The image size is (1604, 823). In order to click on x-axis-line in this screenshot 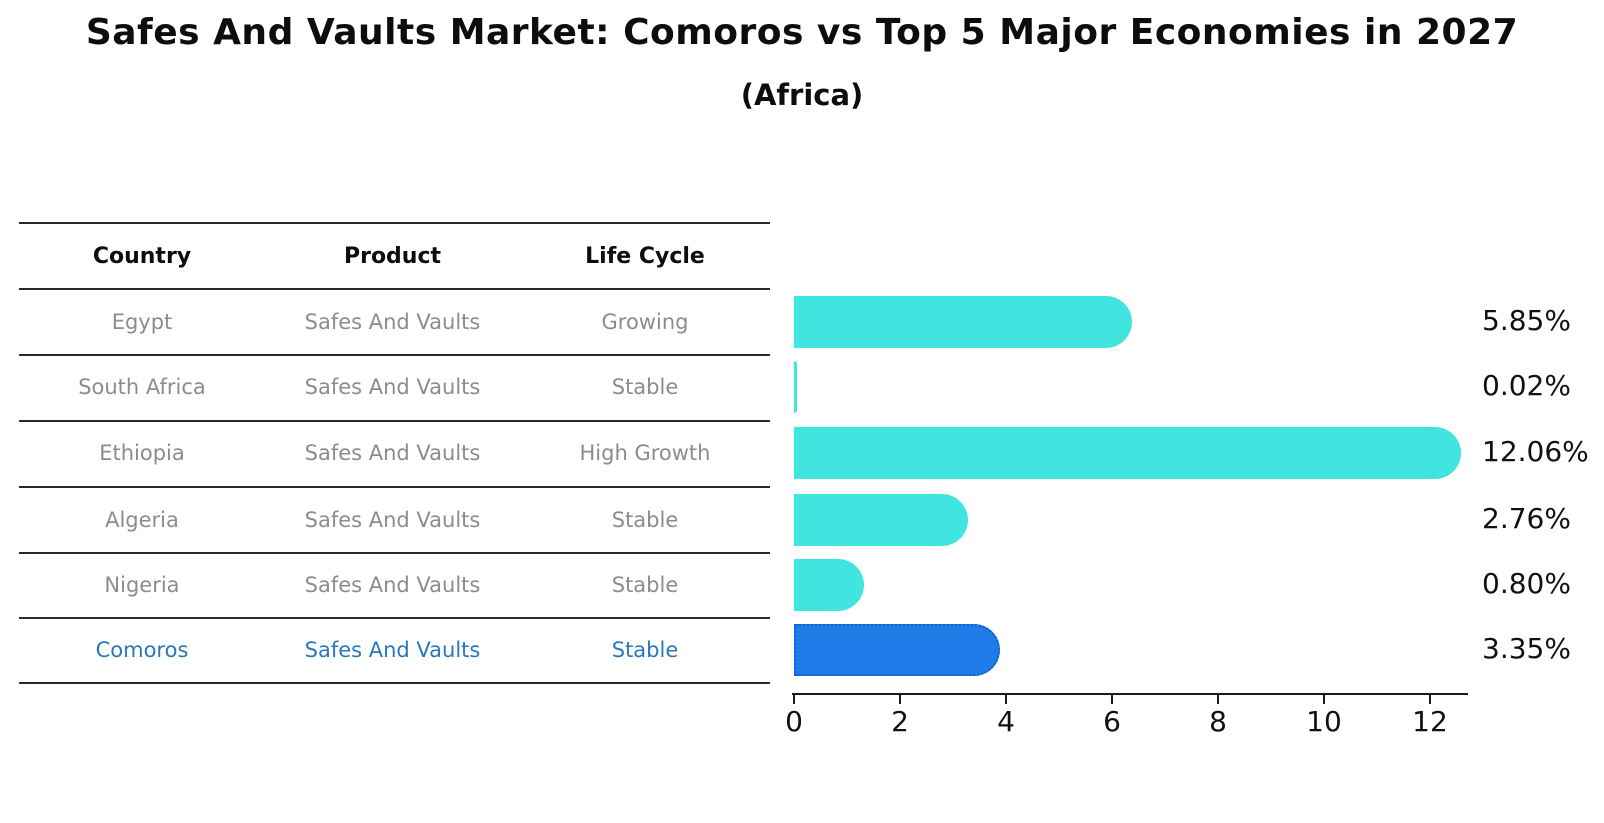, I will do `click(1130, 694)`.